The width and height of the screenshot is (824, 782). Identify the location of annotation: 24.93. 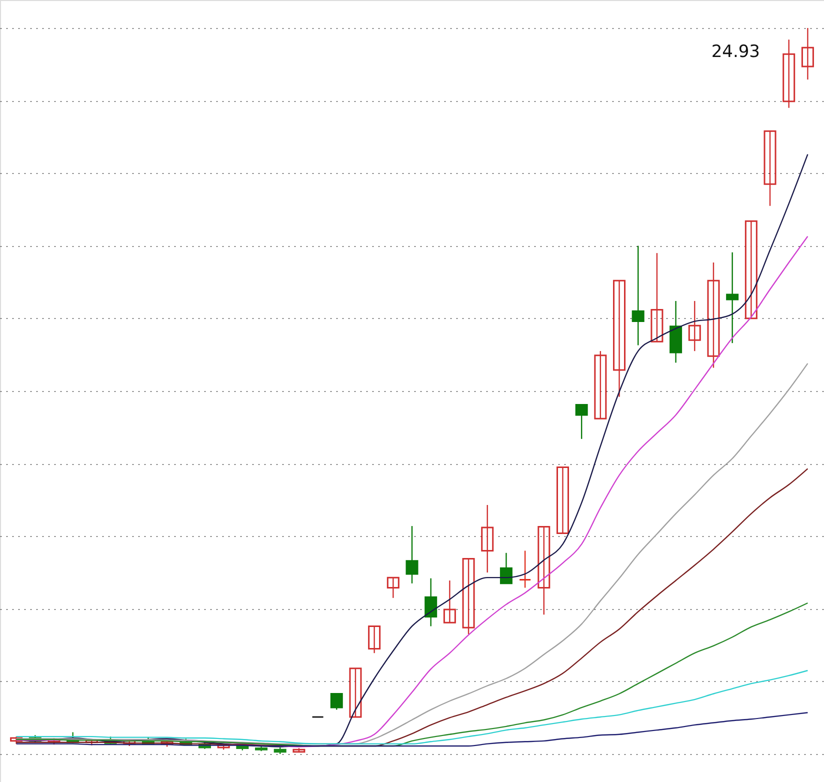
(735, 52).